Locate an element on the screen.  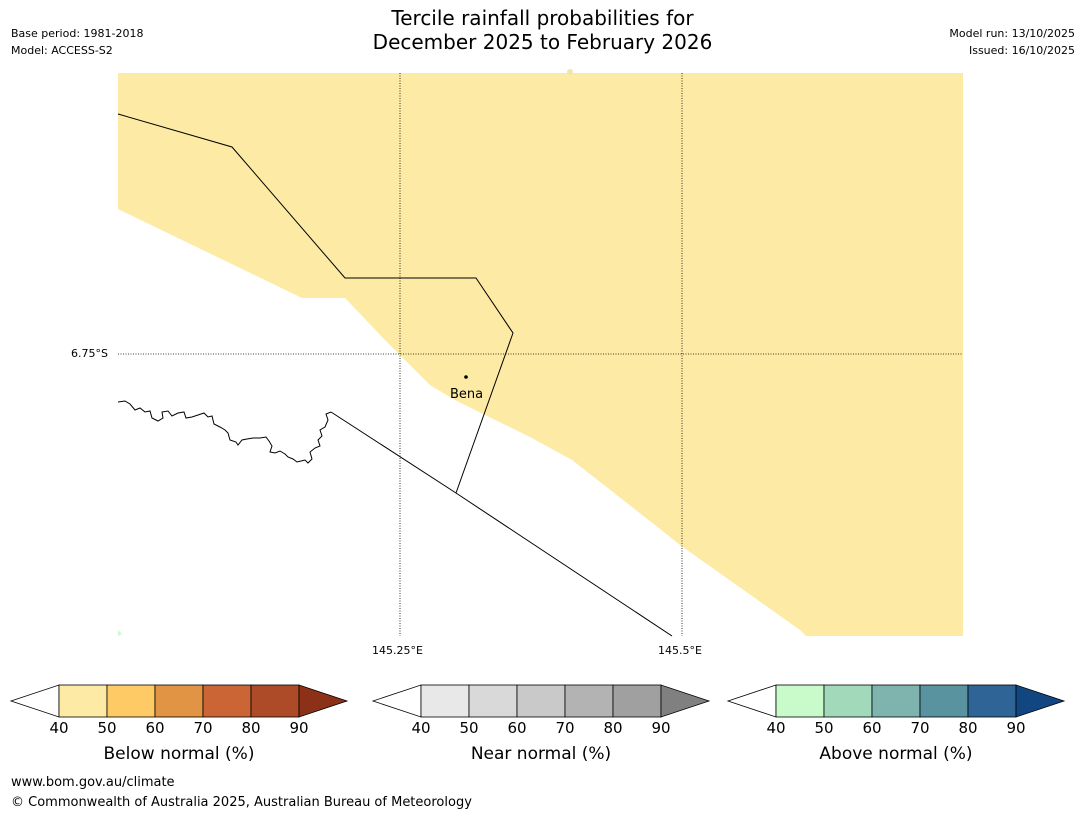
longitude-label-145-25: 145.25°E is located at coordinates (397, 650).